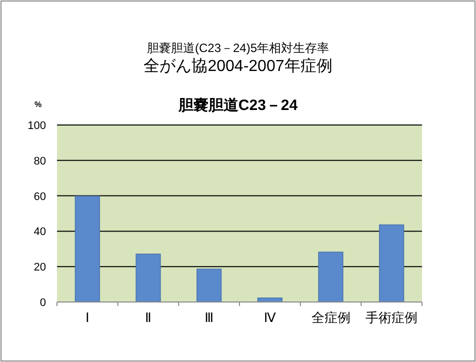 The height and width of the screenshot is (362, 476). Describe the element at coordinates (238, 105) in the screenshot. I see `annotation: 胆嚢胆道C23－24` at that location.